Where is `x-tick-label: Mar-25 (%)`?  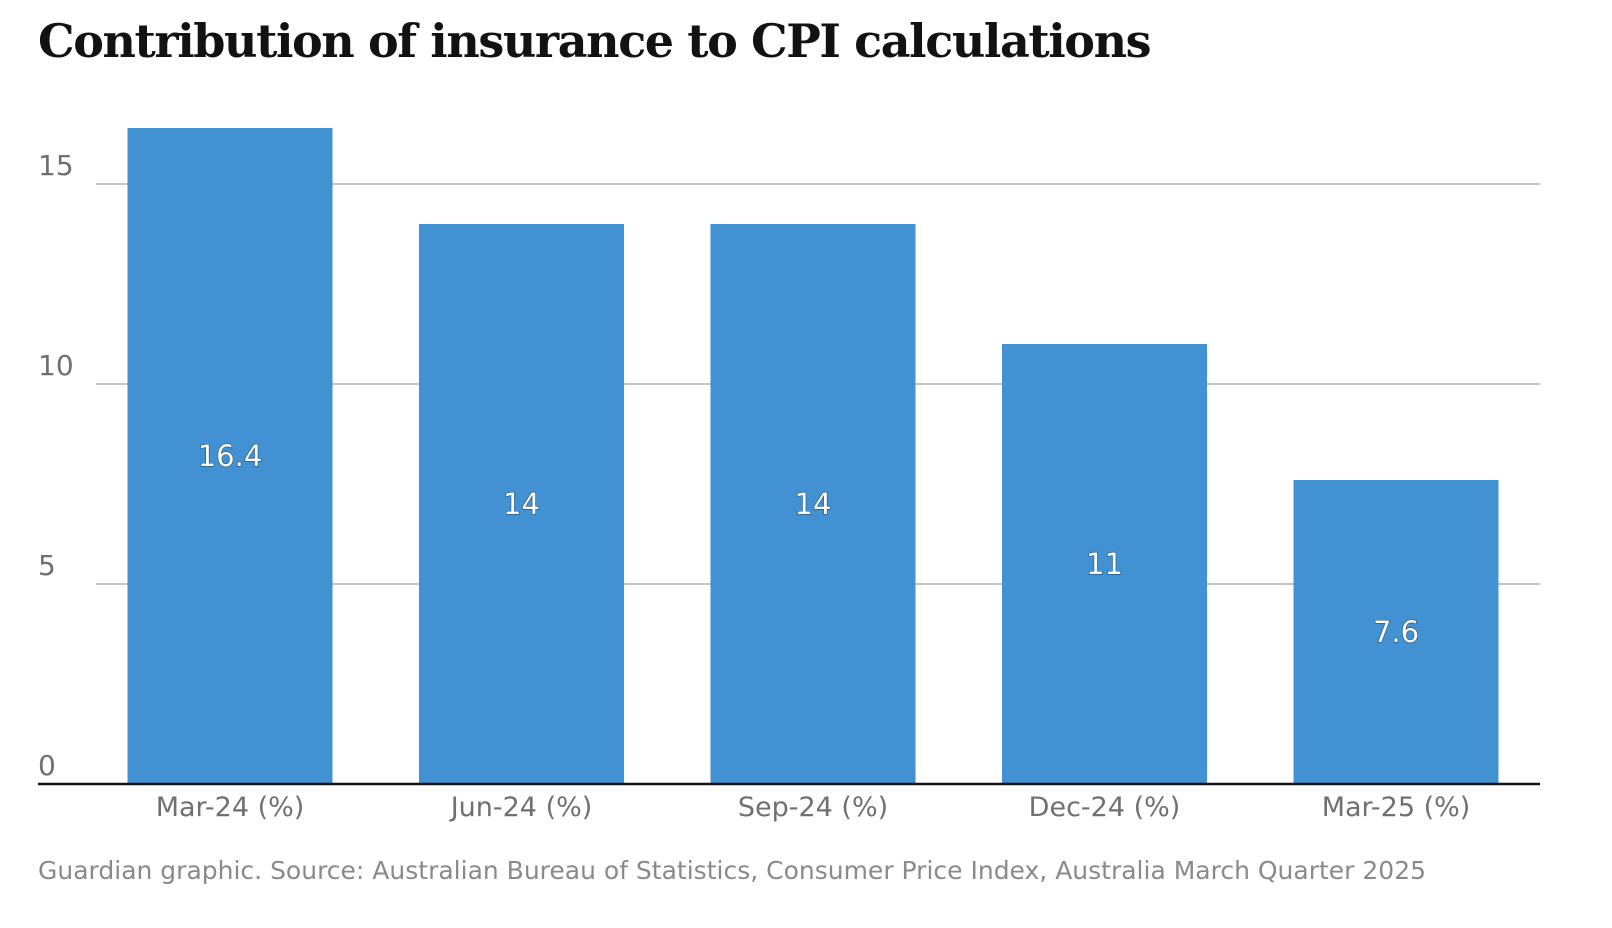 x-tick-label: Mar-25 (%) is located at coordinates (1396, 807).